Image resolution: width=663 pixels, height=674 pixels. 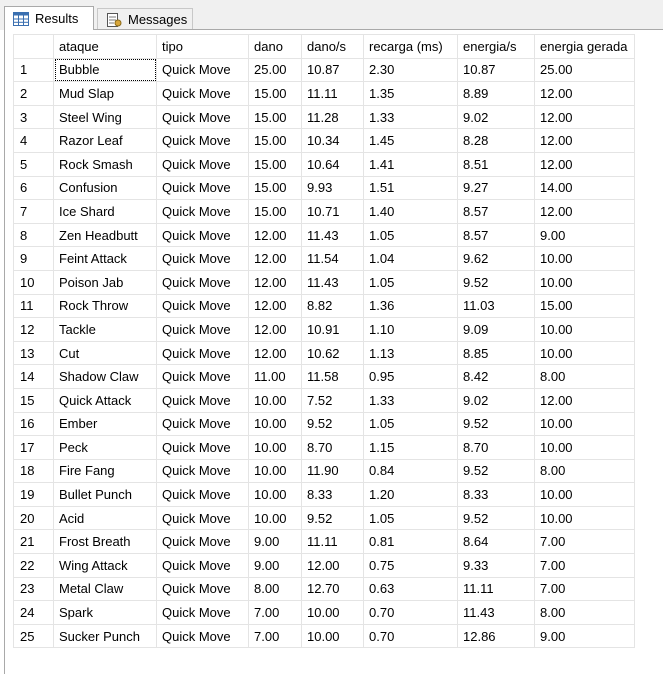 I want to click on table-cell: Frost Breath, so click(x=105, y=542).